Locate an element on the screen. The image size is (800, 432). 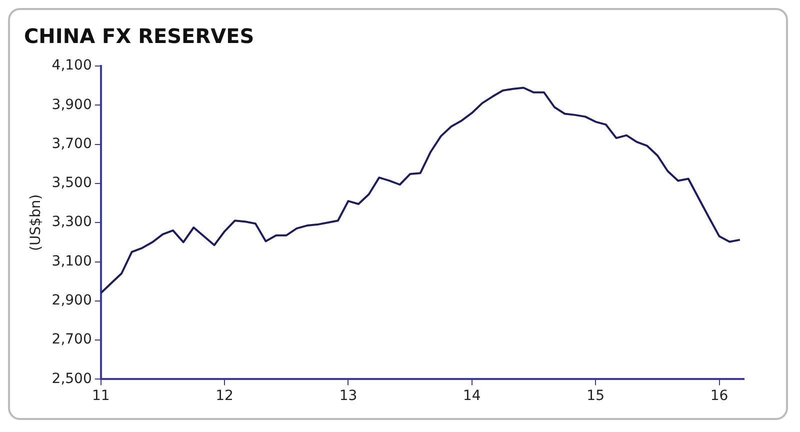
x-tick-label: 16 is located at coordinates (719, 396).